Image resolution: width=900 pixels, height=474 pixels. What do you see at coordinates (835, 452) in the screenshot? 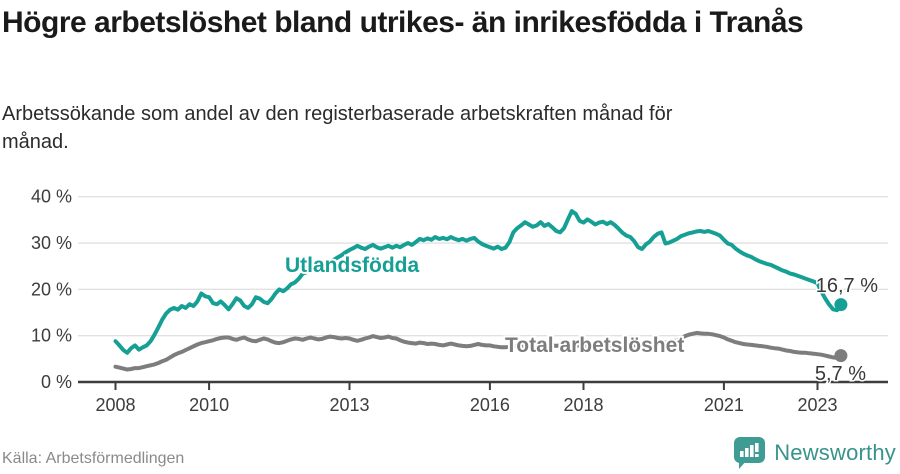
I see `newsworthy-wordmark: Newsworthy` at bounding box center [835, 452].